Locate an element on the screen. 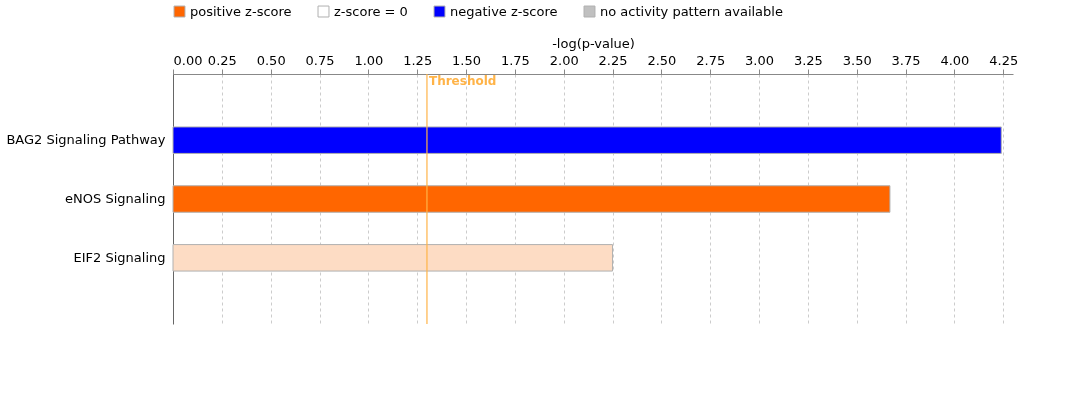  legend-label: positive z-score is located at coordinates (241, 11).